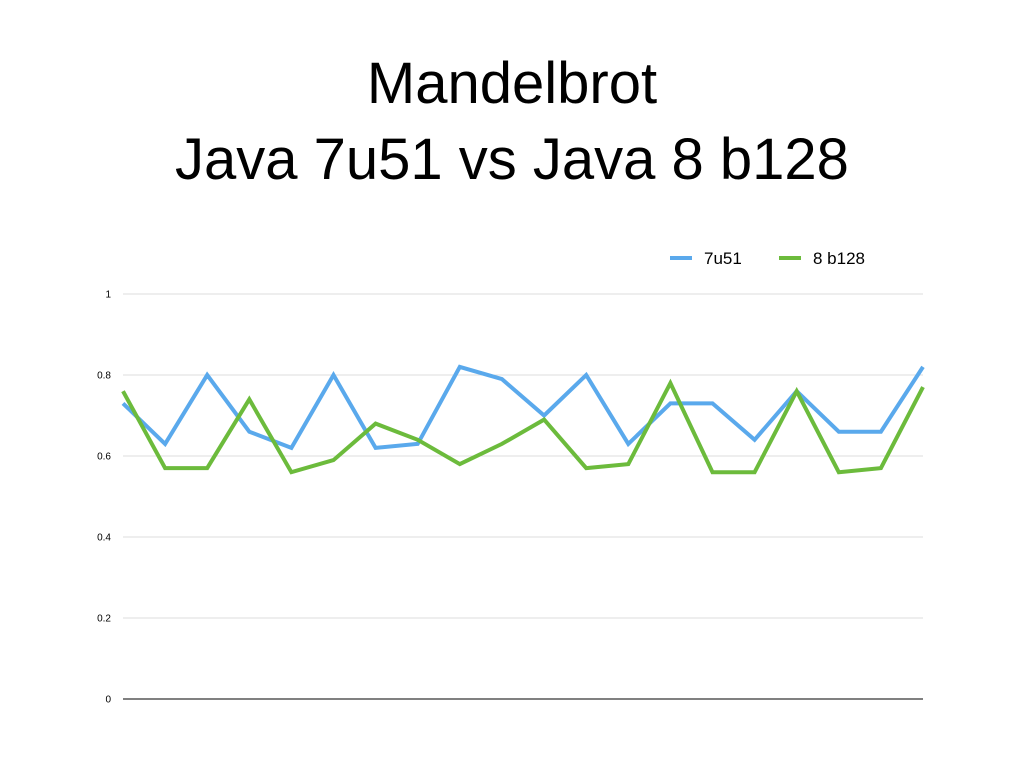  I want to click on series-line-b, so click(523, 426).